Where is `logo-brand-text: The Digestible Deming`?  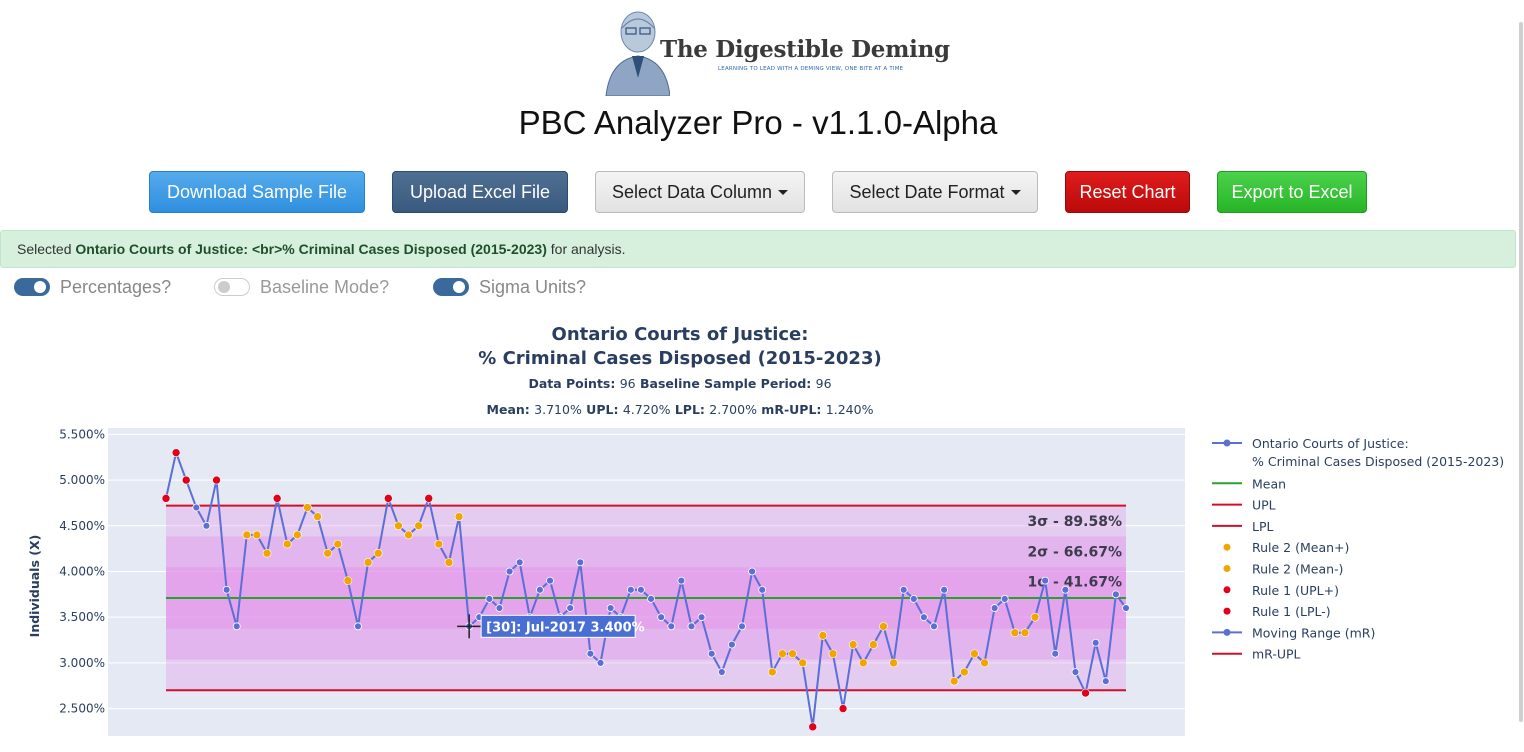 logo-brand-text: The Digestible Deming is located at coordinates (805, 49).